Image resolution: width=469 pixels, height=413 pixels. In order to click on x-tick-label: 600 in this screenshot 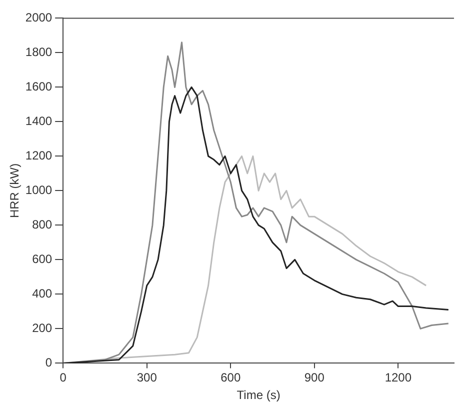, I will do `click(230, 377)`.